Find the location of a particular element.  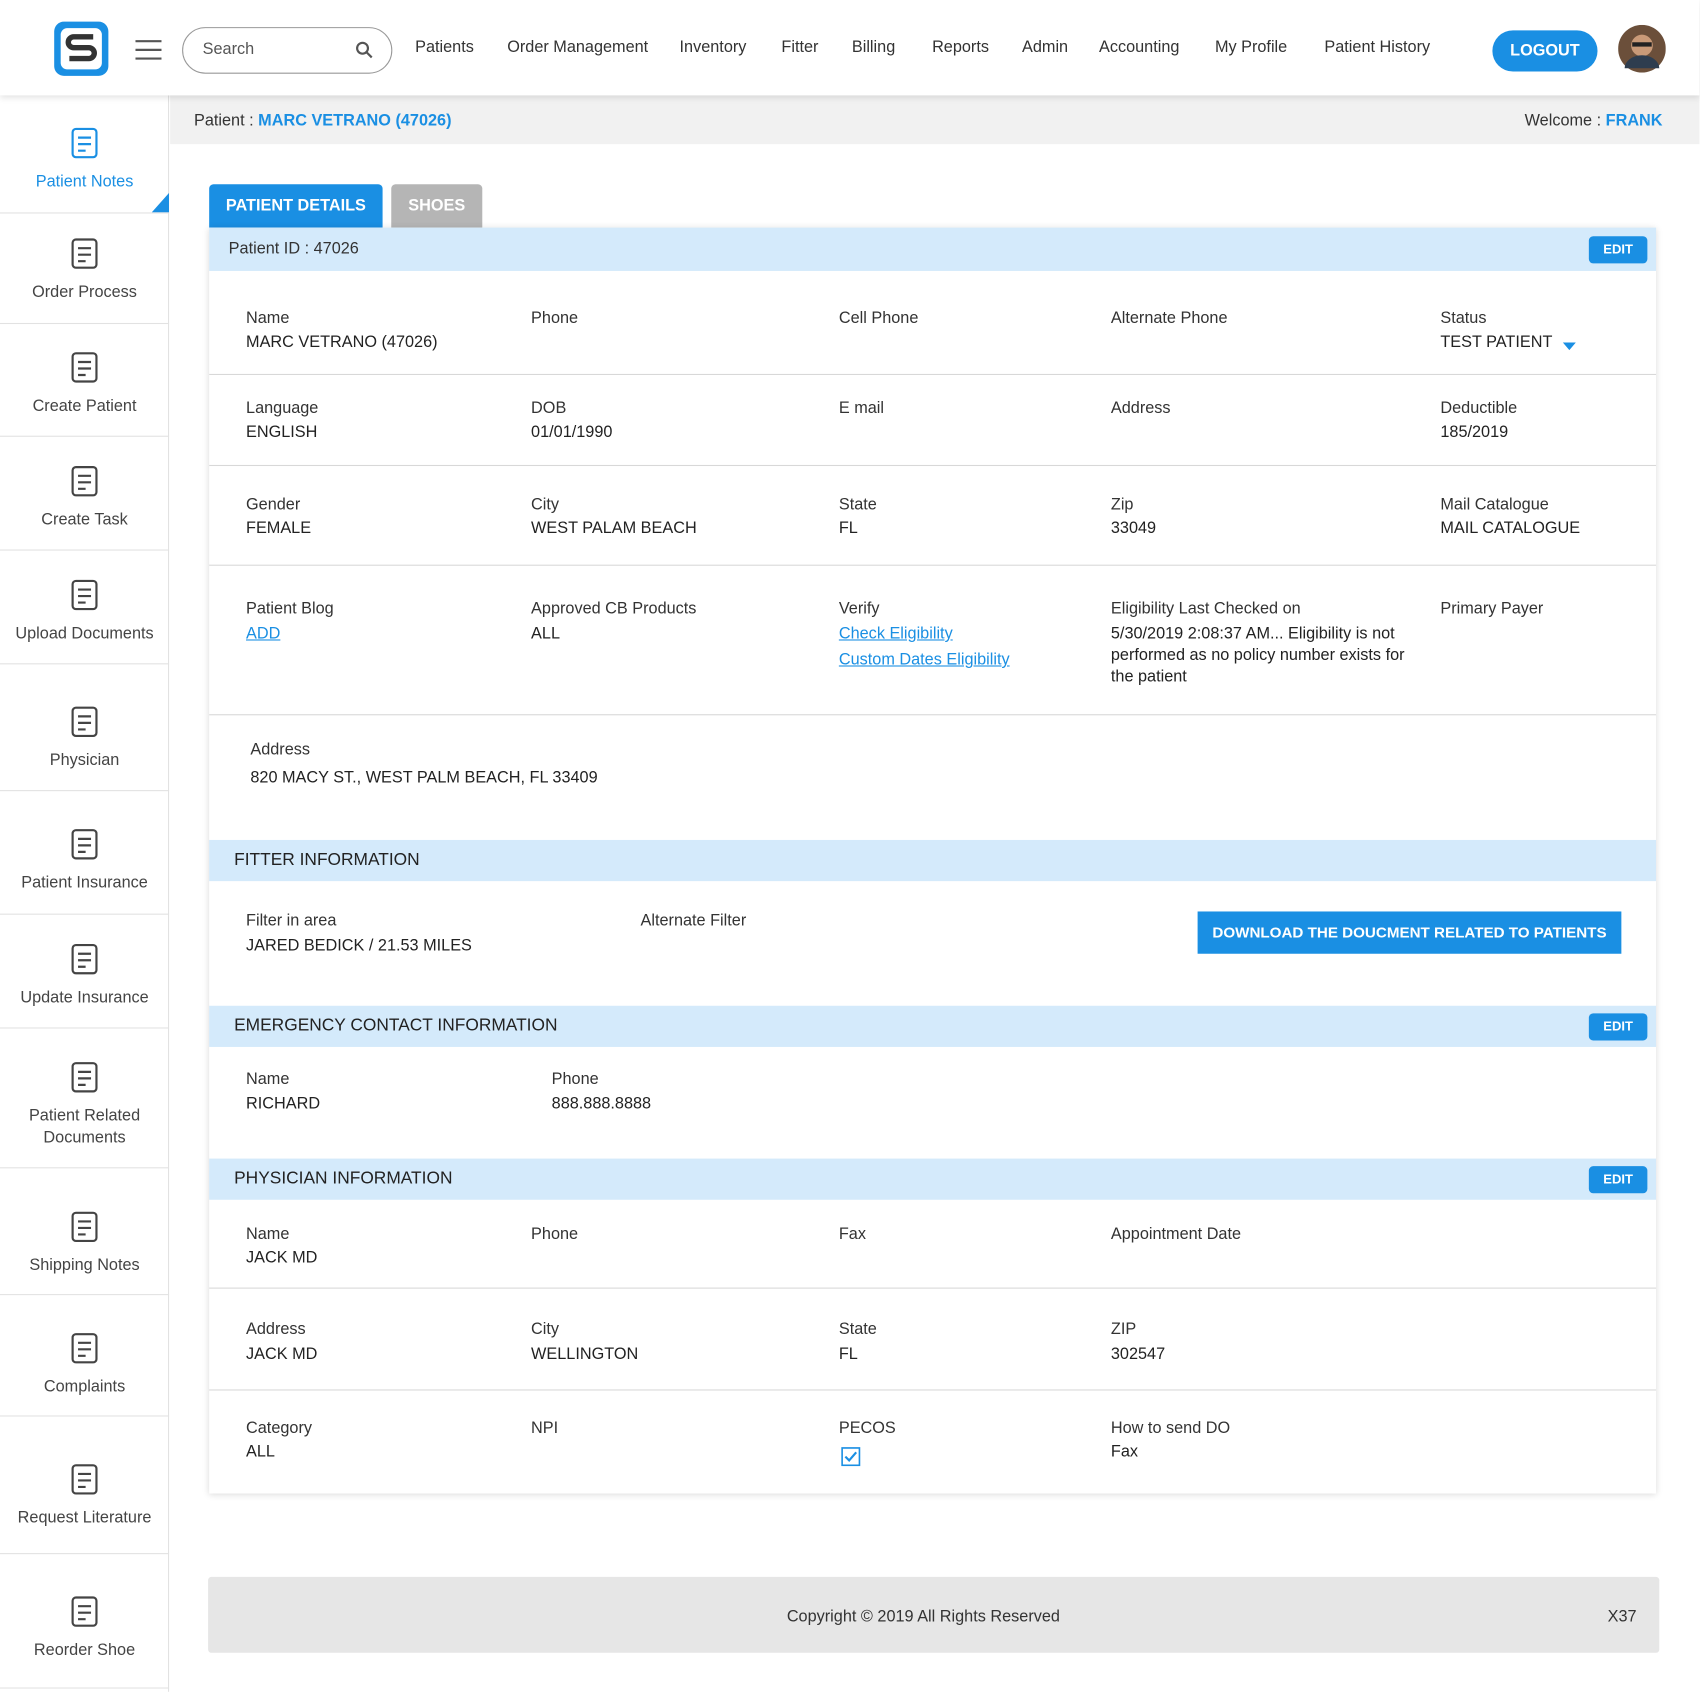

nav-item: Billing is located at coordinates (873, 47).